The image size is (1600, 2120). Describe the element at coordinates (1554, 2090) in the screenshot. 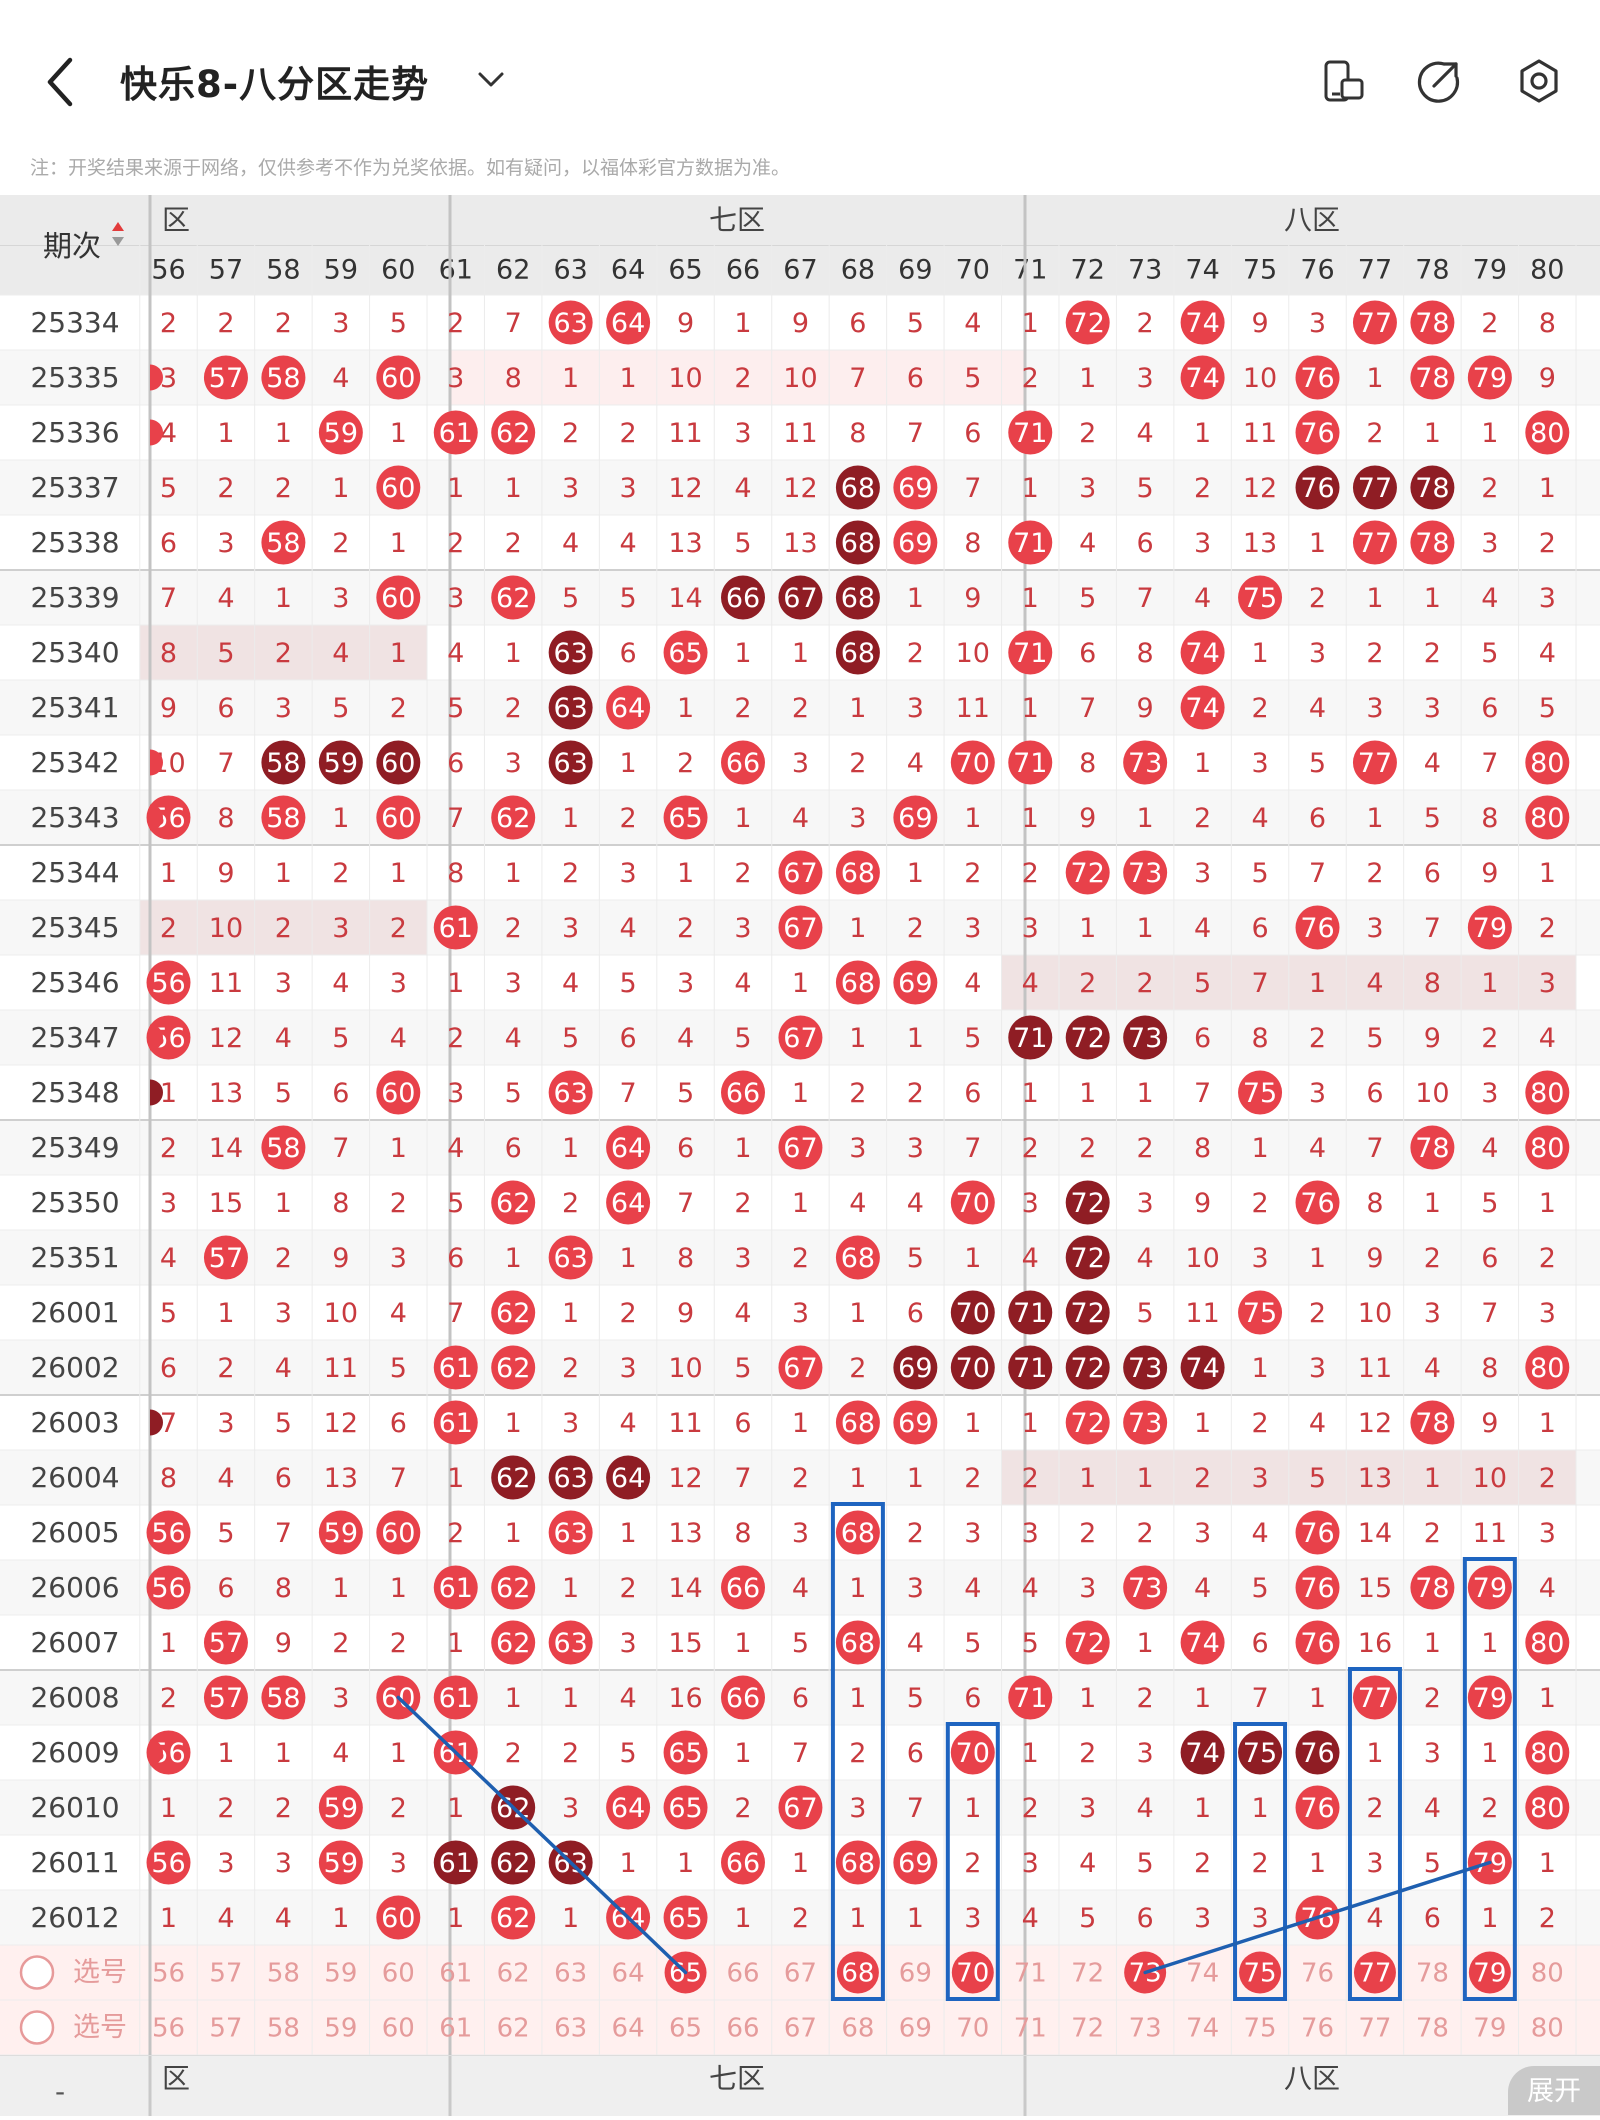

I see `expand-button: 展开` at that location.